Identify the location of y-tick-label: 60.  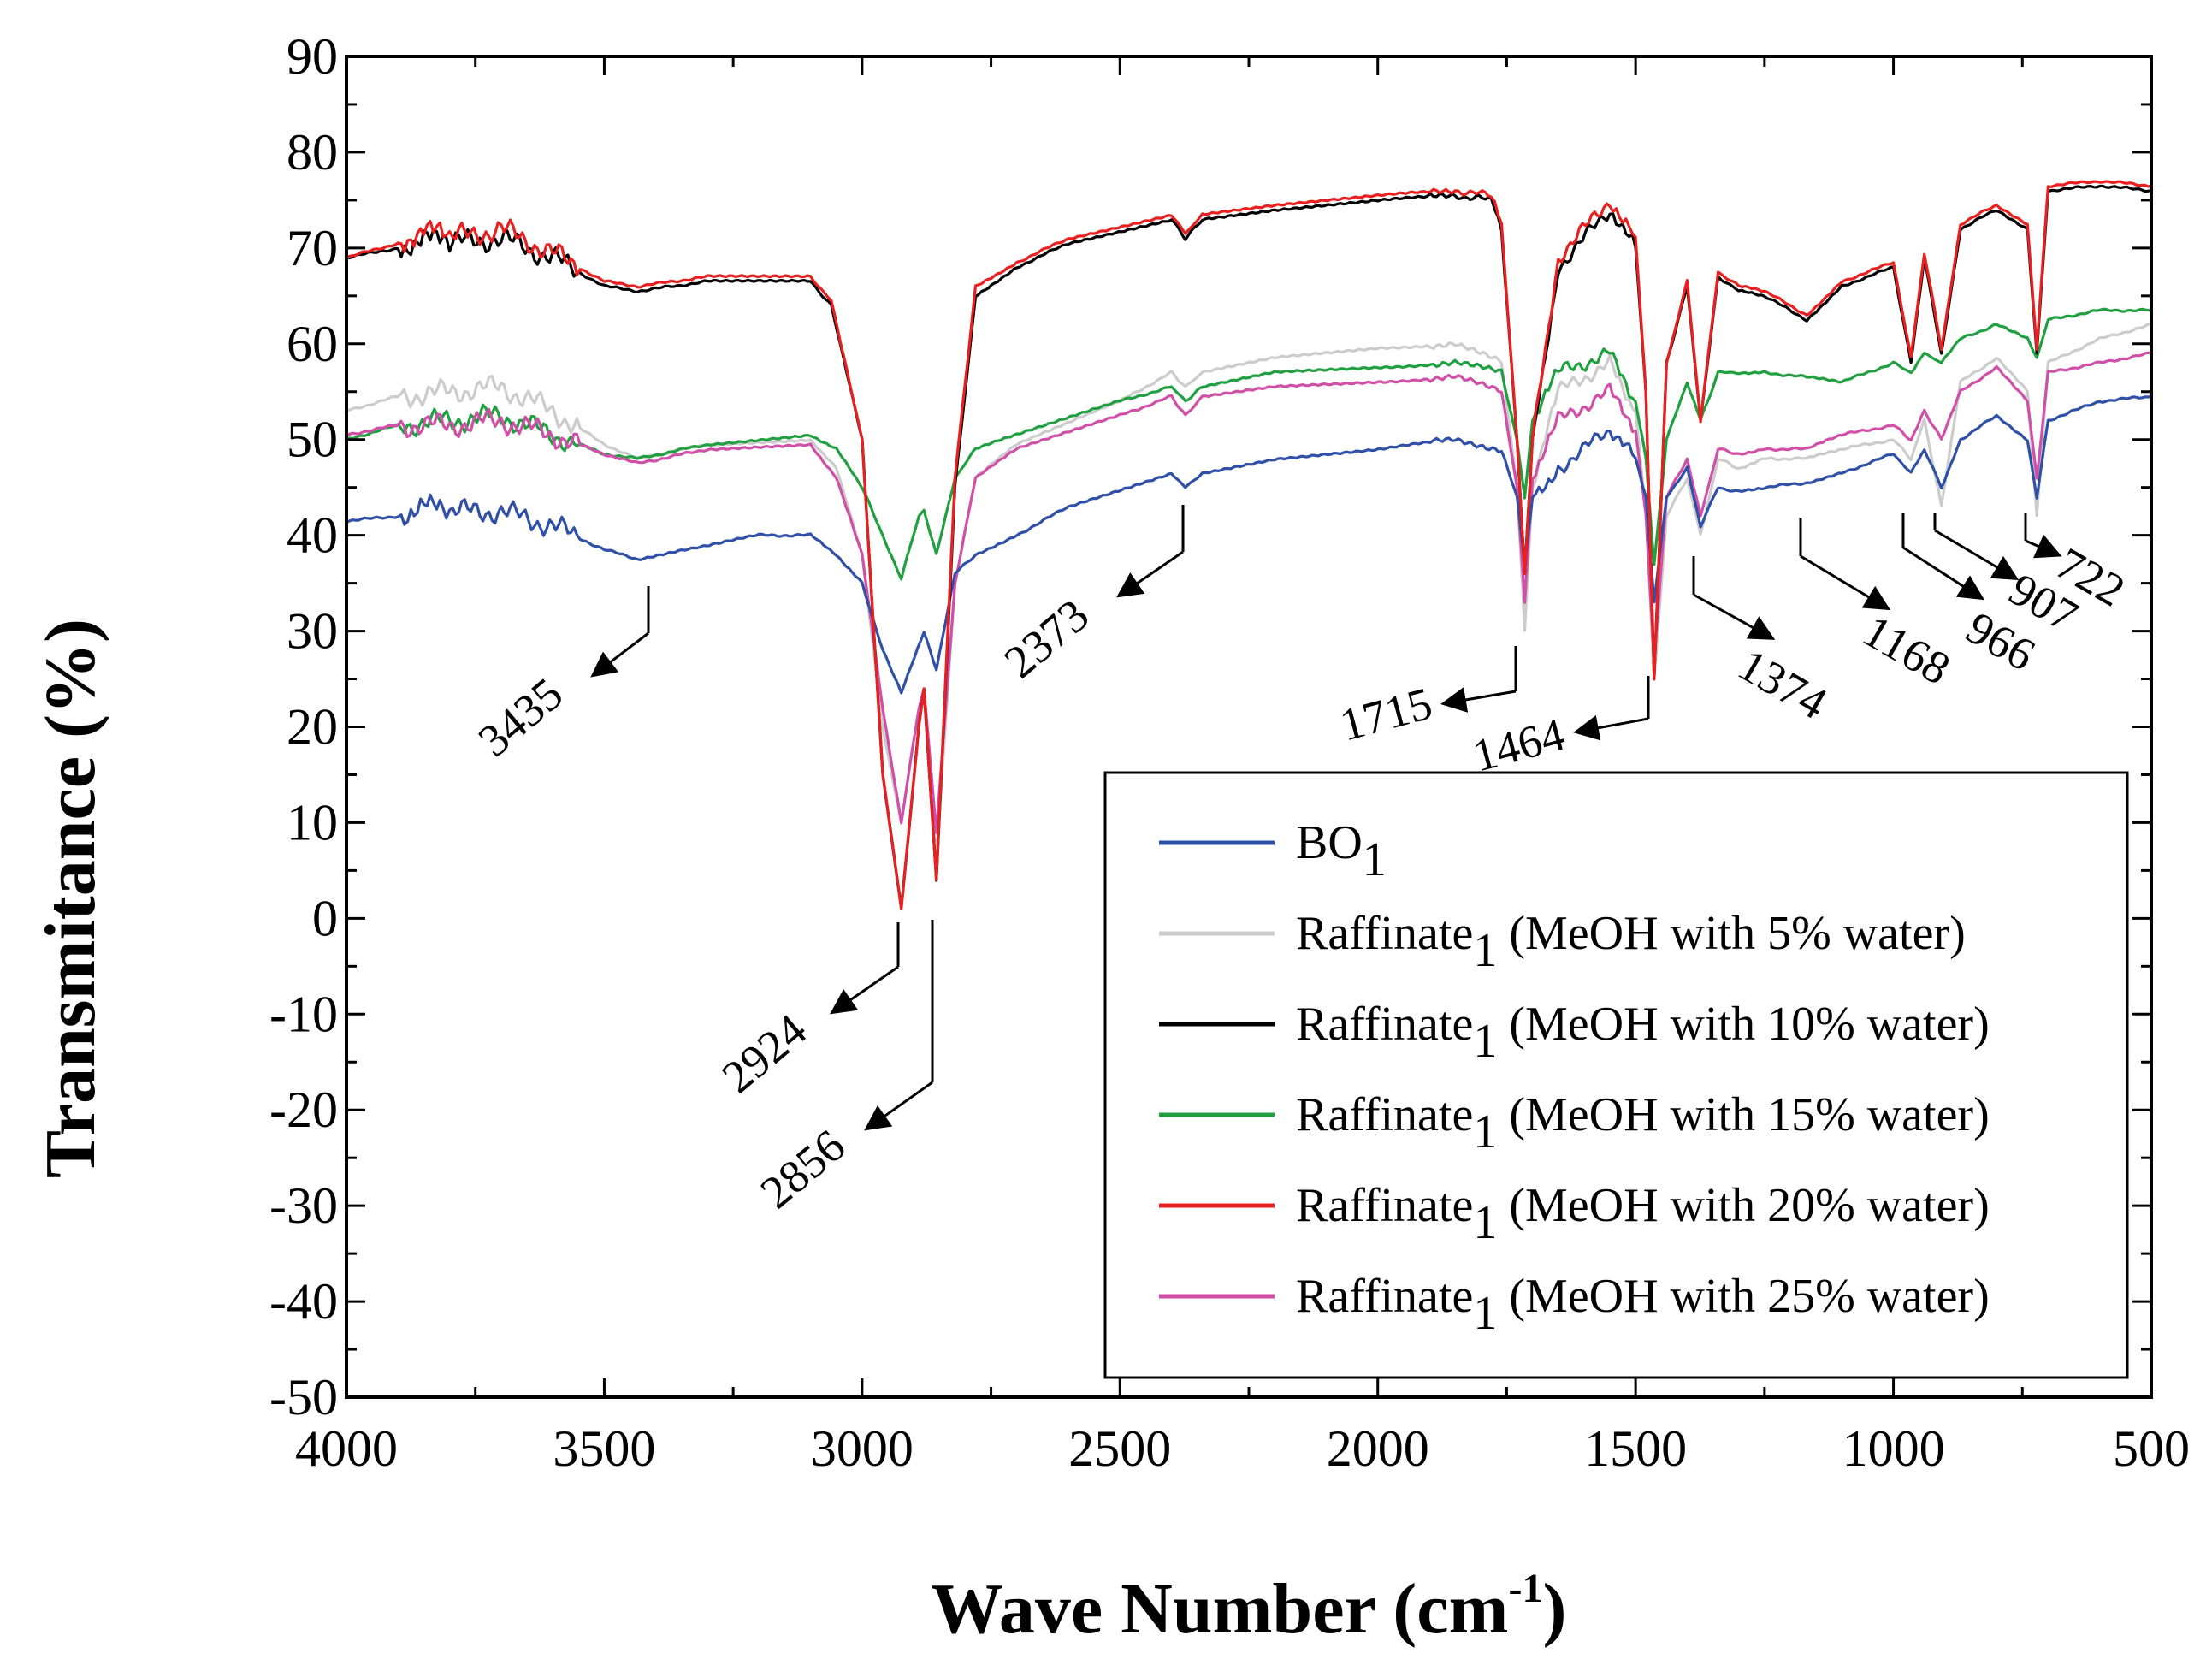
(312, 344).